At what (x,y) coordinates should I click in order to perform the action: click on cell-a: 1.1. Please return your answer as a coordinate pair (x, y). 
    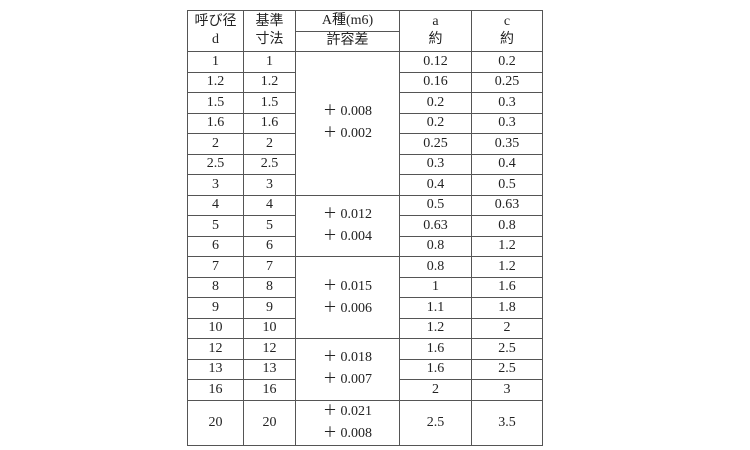
    Looking at the image, I should click on (435, 308).